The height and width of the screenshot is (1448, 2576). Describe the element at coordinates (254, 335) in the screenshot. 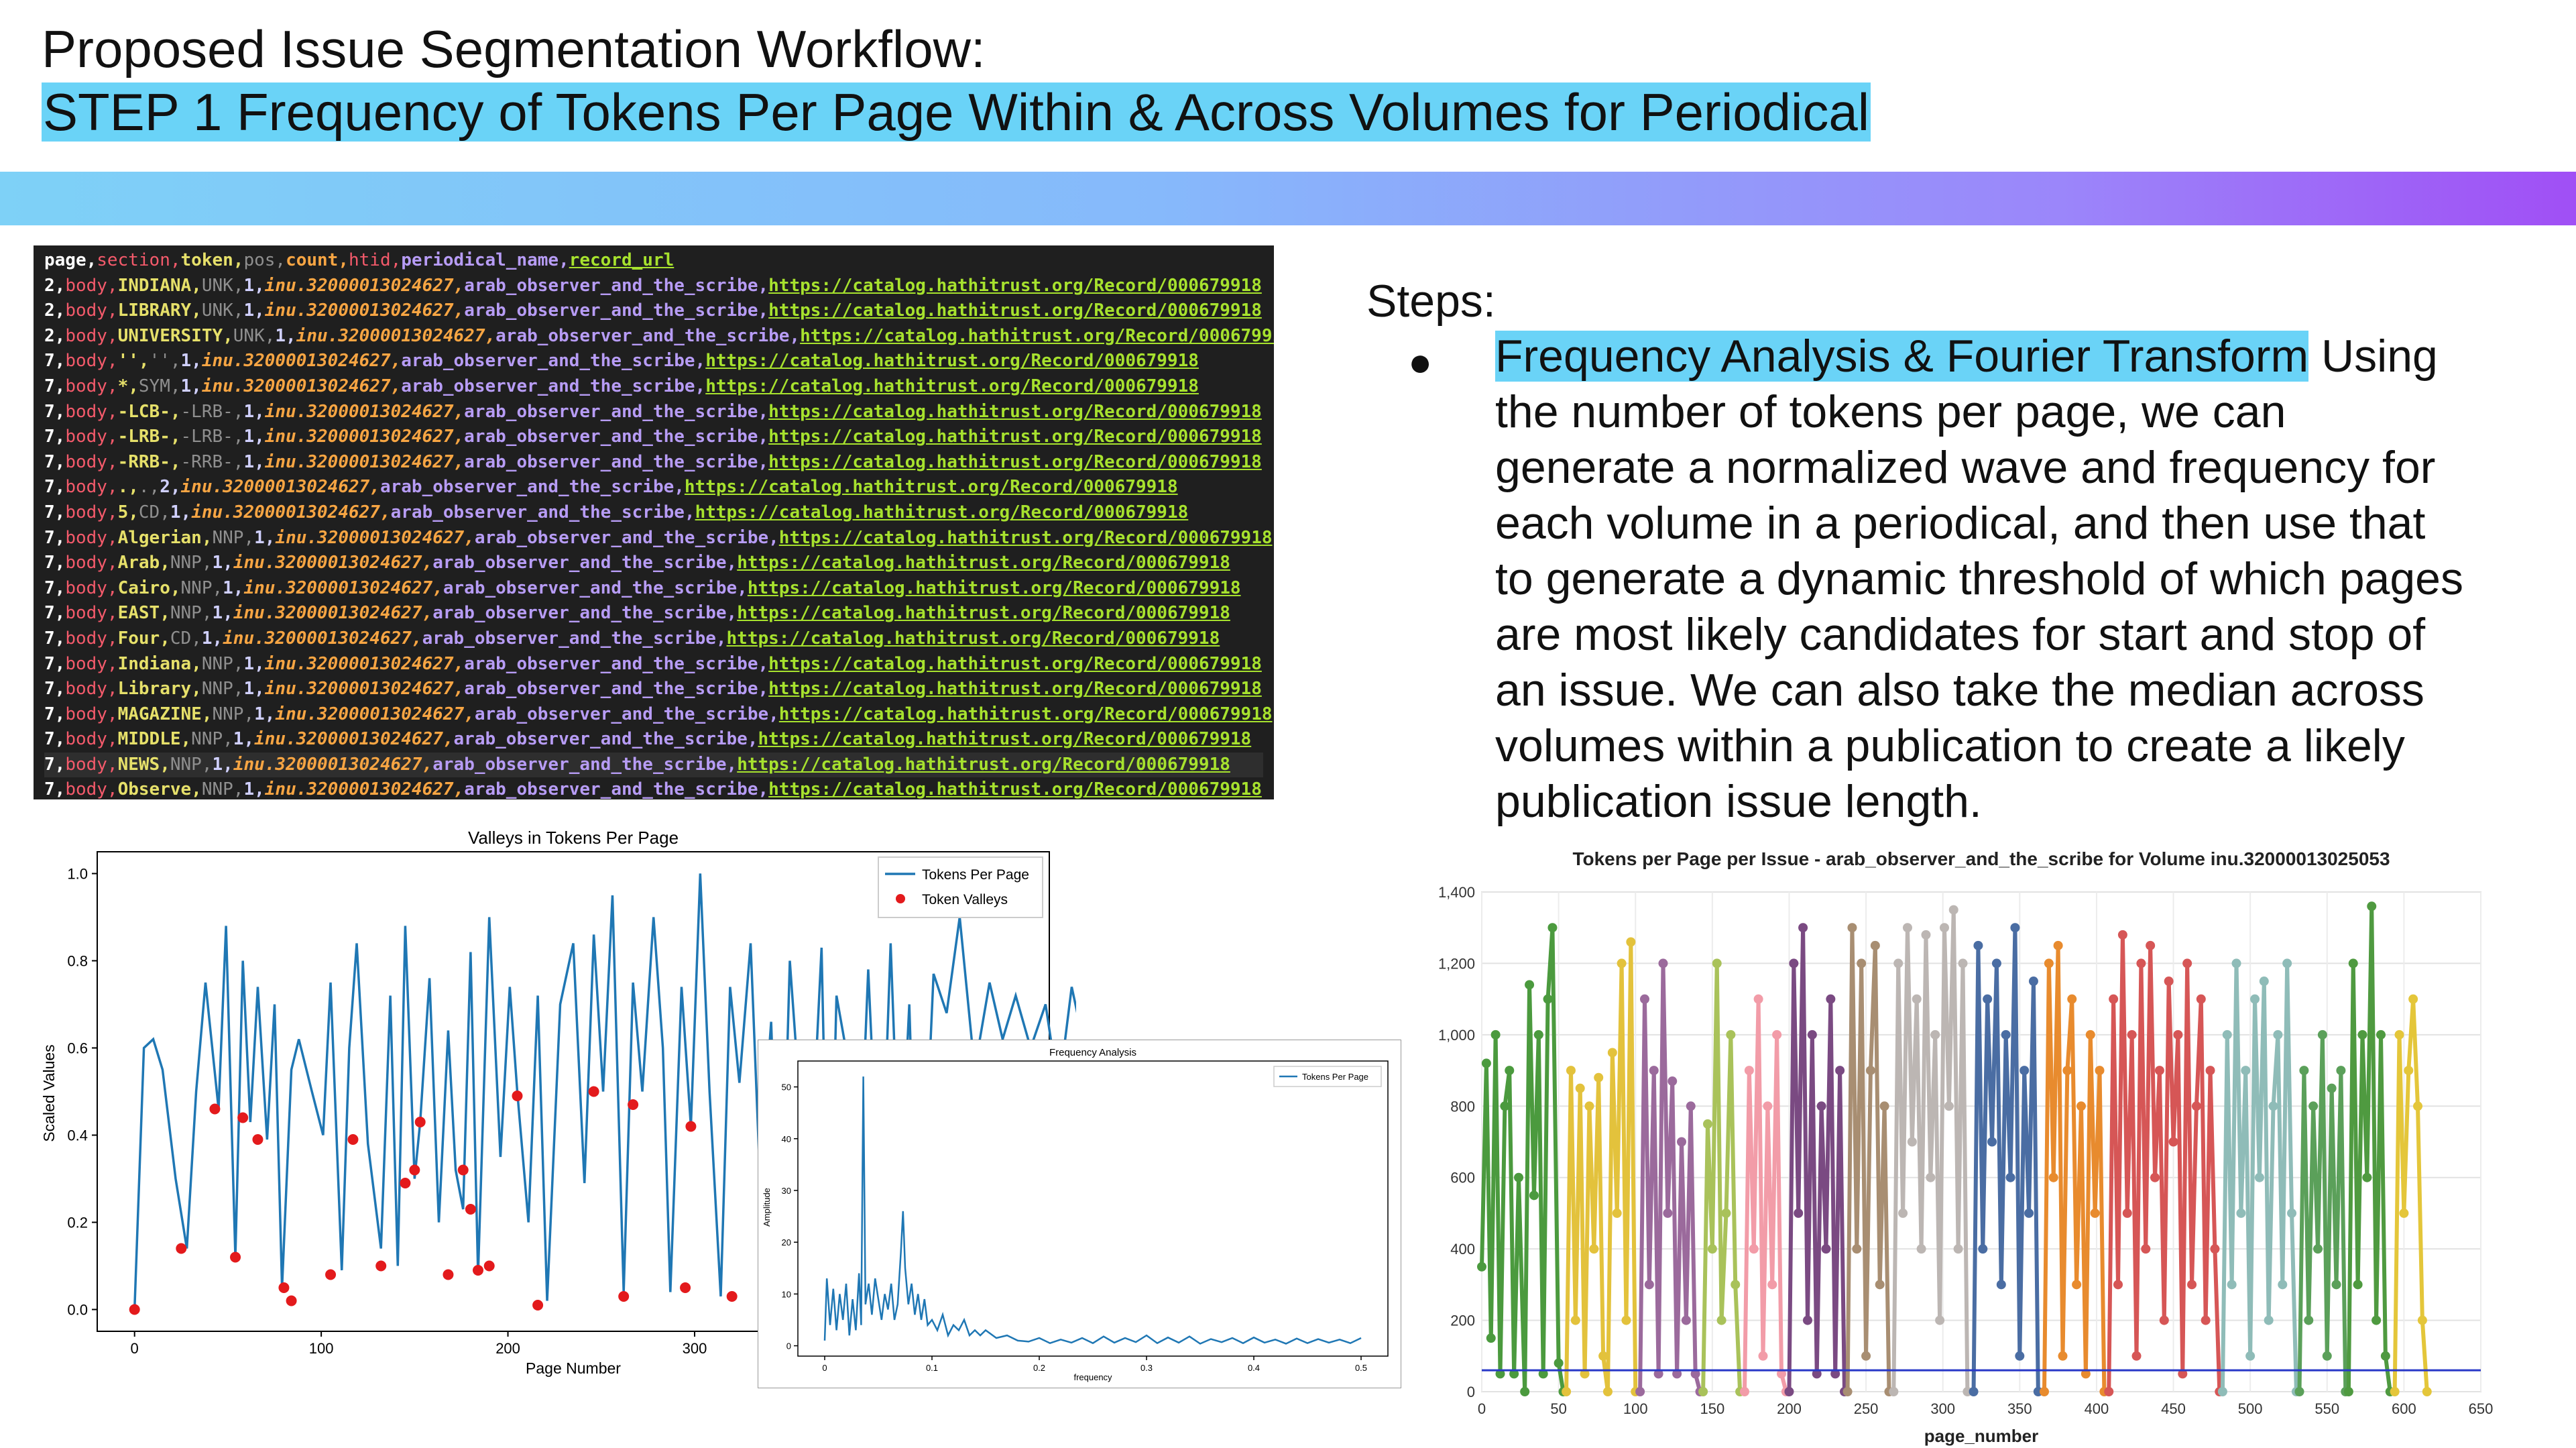

I see `csv-field: UNK,` at that location.